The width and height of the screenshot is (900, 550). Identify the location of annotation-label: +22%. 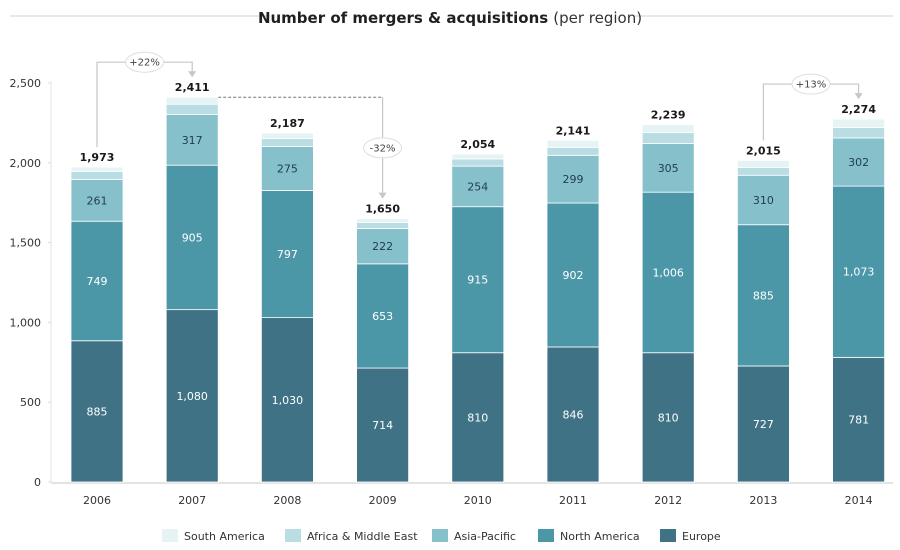
(144, 63).